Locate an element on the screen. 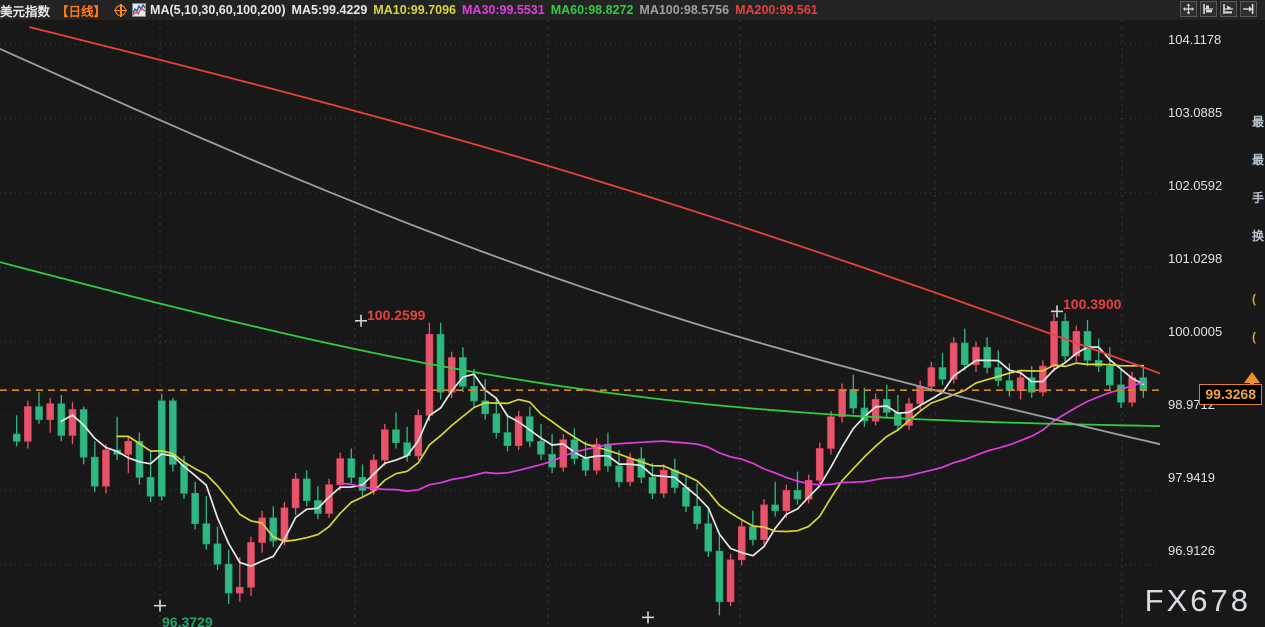 The width and height of the screenshot is (1265, 627). align-right-icon is located at coordinates (1228, 9).